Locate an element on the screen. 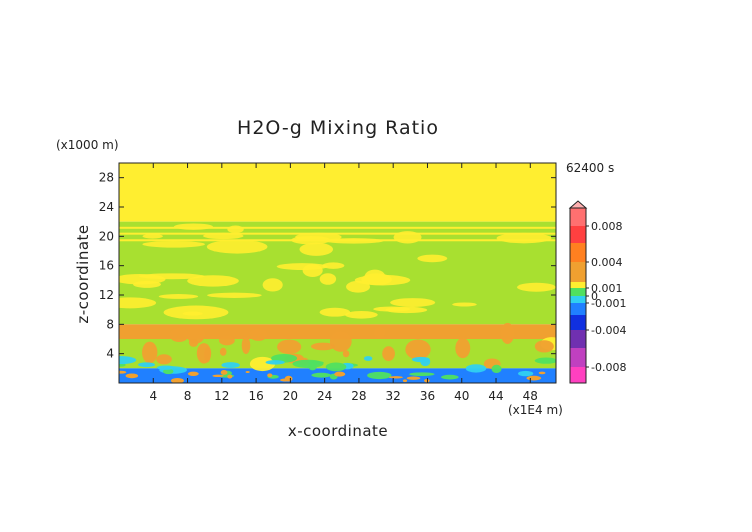  y-tick-label: 8 is located at coordinates (110, 324).